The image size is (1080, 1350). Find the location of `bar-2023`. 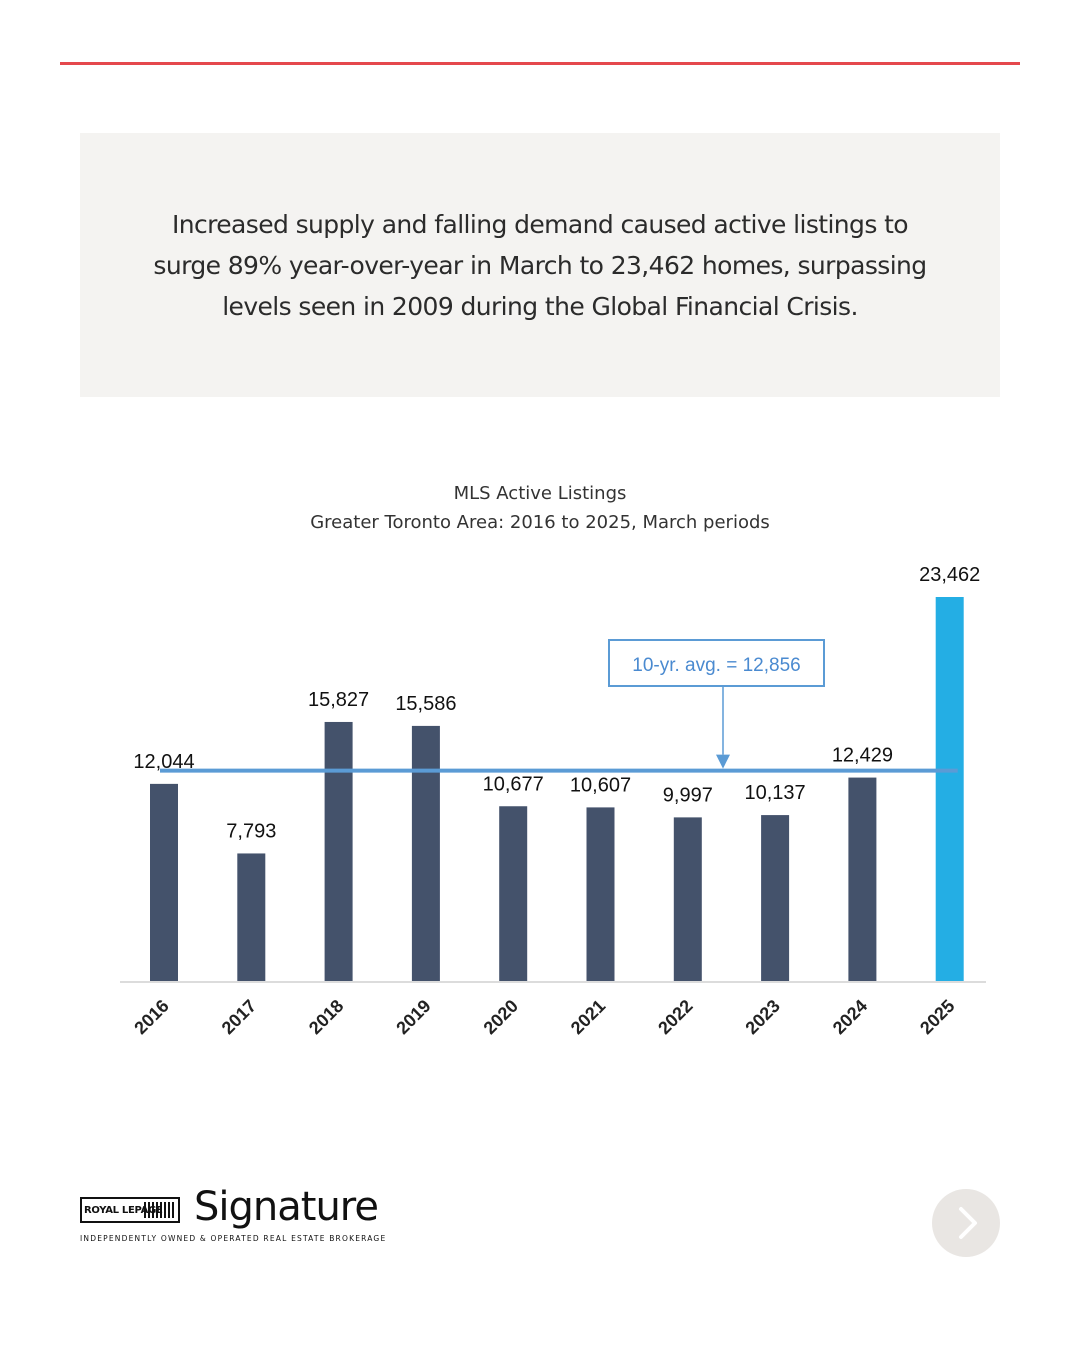

bar-2023 is located at coordinates (775, 898).